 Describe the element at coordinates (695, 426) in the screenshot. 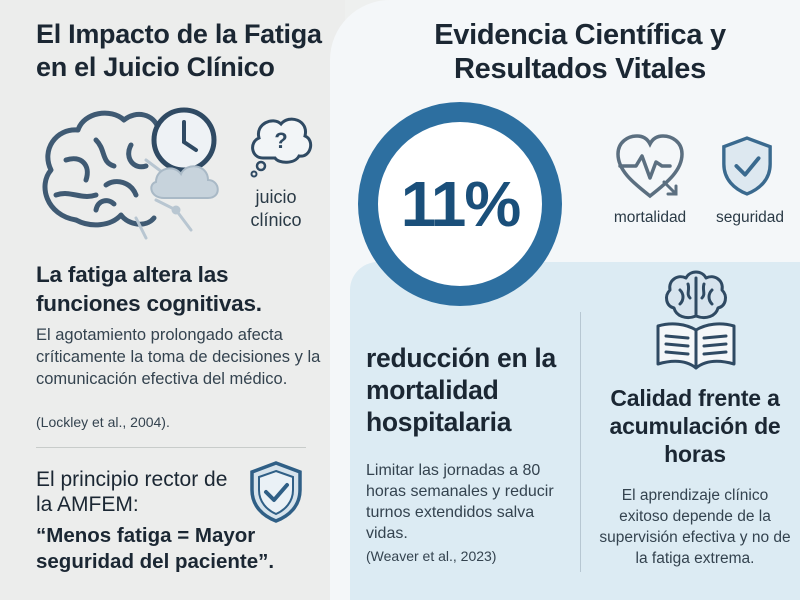

I see `quality-heading: Calidad frente a acumulación de horas` at that location.